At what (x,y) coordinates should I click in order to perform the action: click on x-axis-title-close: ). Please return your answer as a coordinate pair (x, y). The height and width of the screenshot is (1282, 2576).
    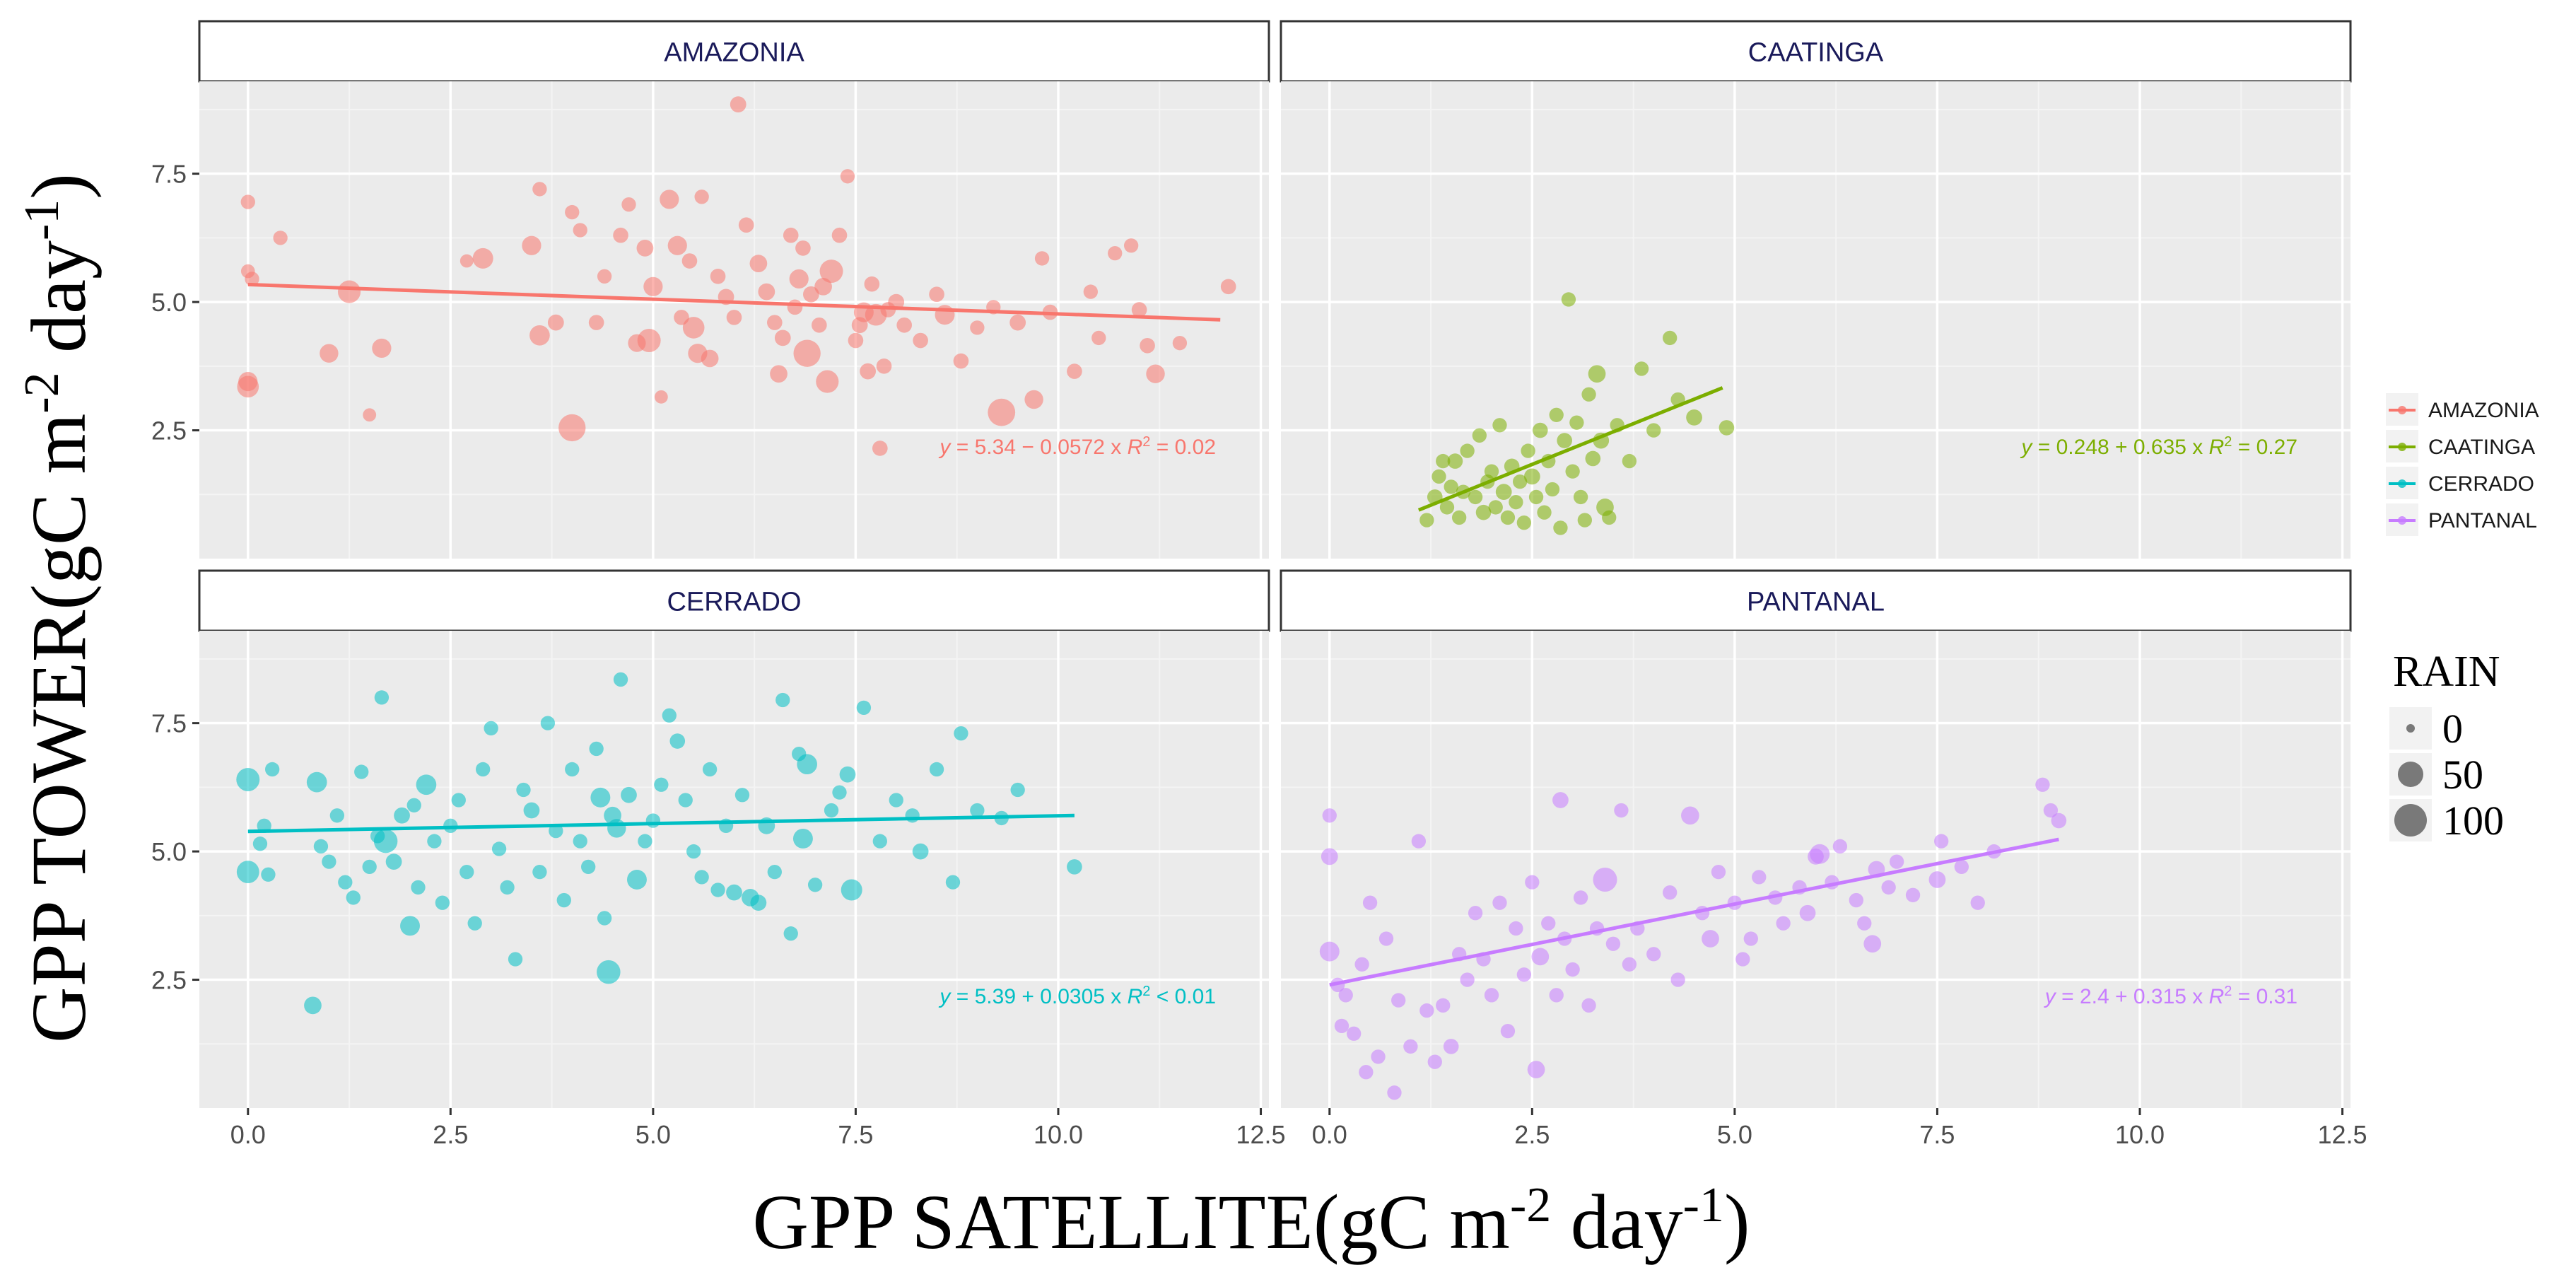
    Looking at the image, I should click on (1737, 1222).